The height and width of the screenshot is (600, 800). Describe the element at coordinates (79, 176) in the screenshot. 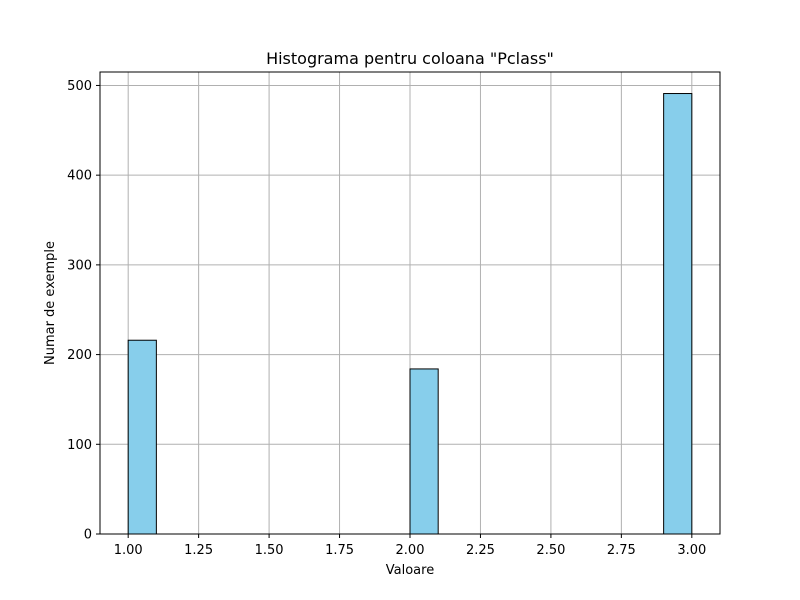

I see `y-tick-label: 400` at that location.